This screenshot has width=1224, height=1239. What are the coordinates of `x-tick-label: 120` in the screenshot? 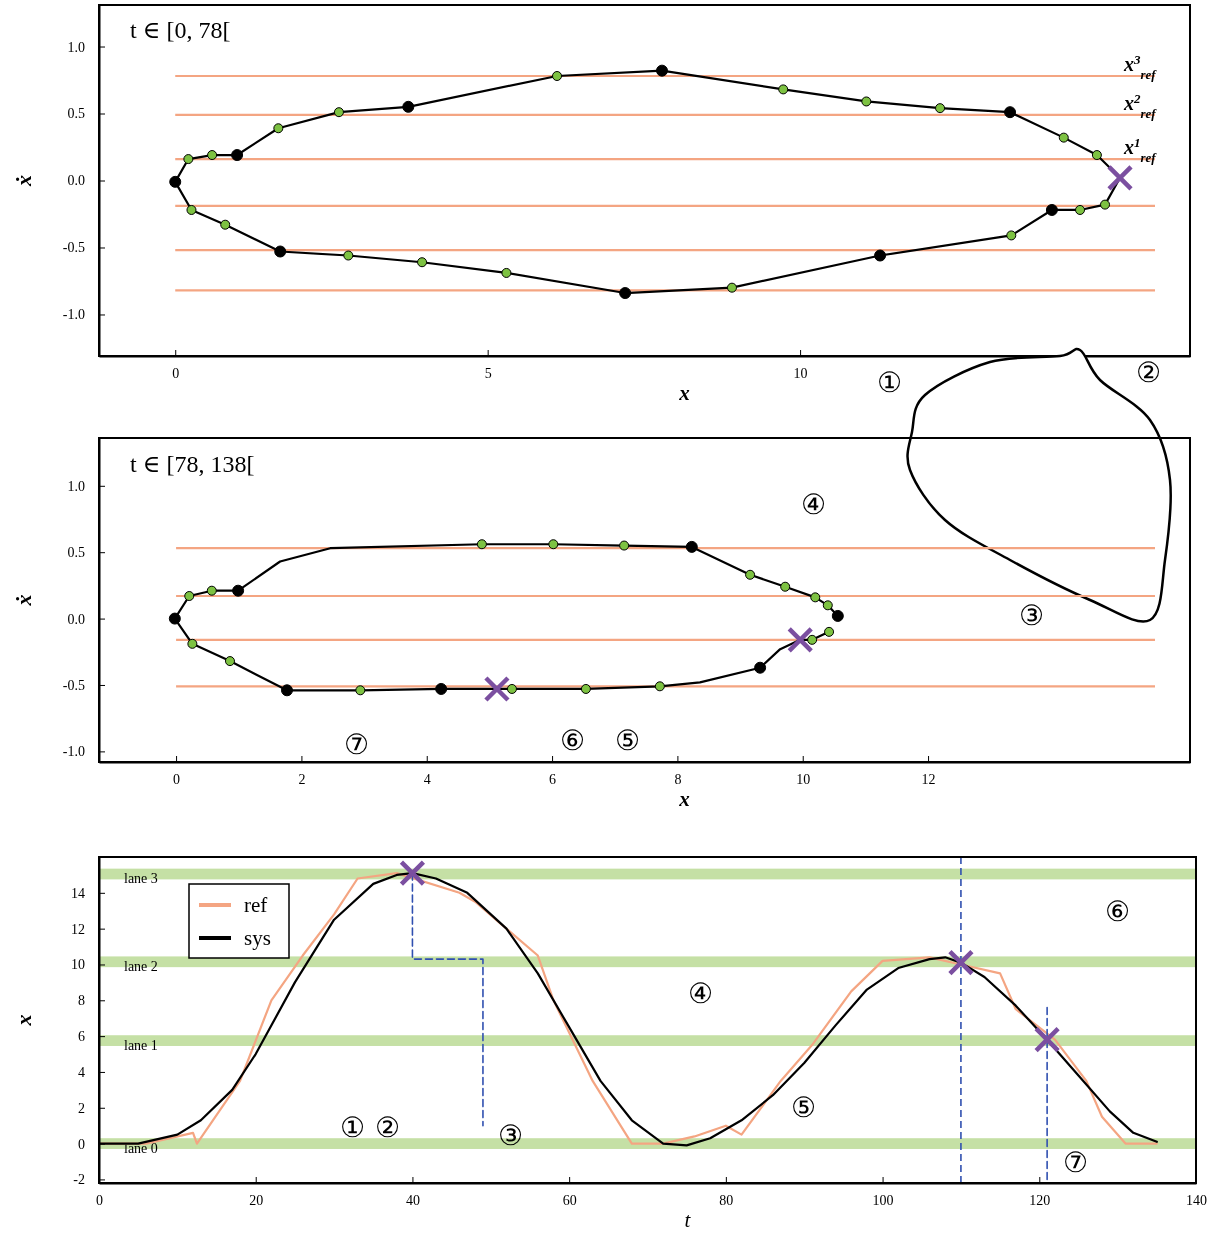 It's located at (1040, 1200).